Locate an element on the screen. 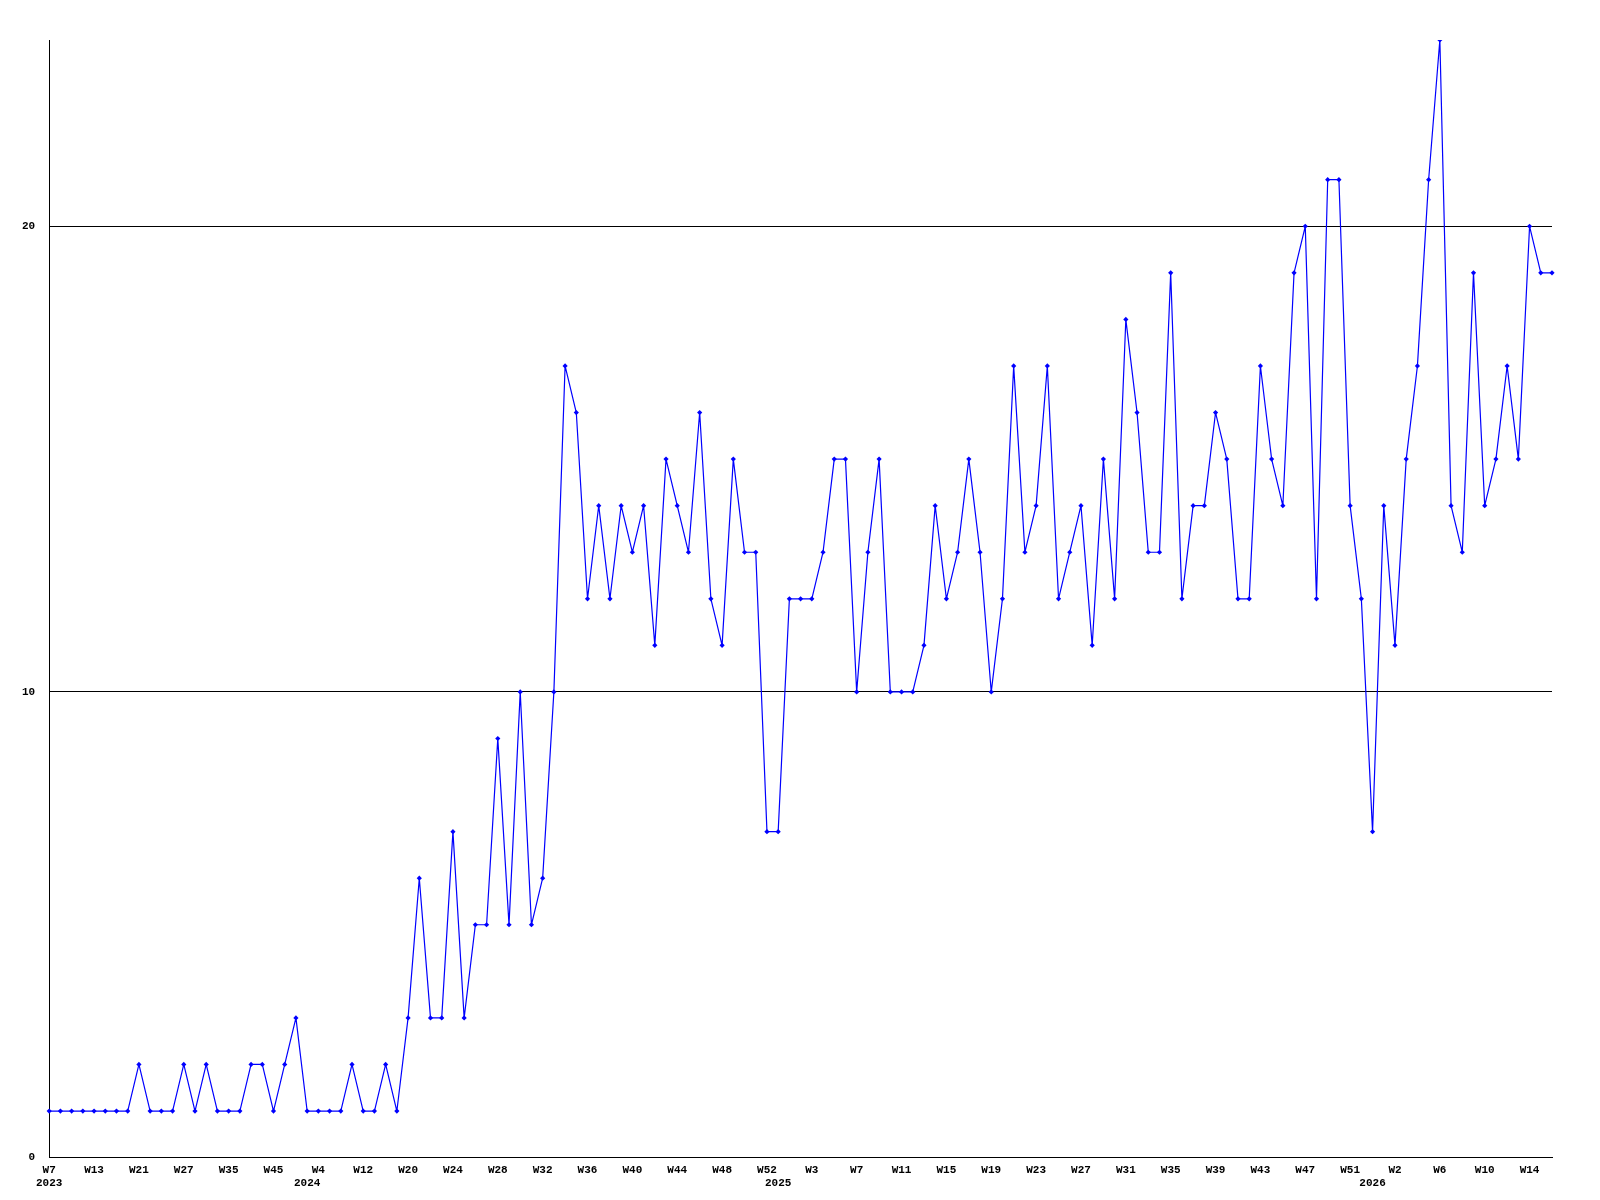  x-tick-label: W6 is located at coordinates (1440, 1169).